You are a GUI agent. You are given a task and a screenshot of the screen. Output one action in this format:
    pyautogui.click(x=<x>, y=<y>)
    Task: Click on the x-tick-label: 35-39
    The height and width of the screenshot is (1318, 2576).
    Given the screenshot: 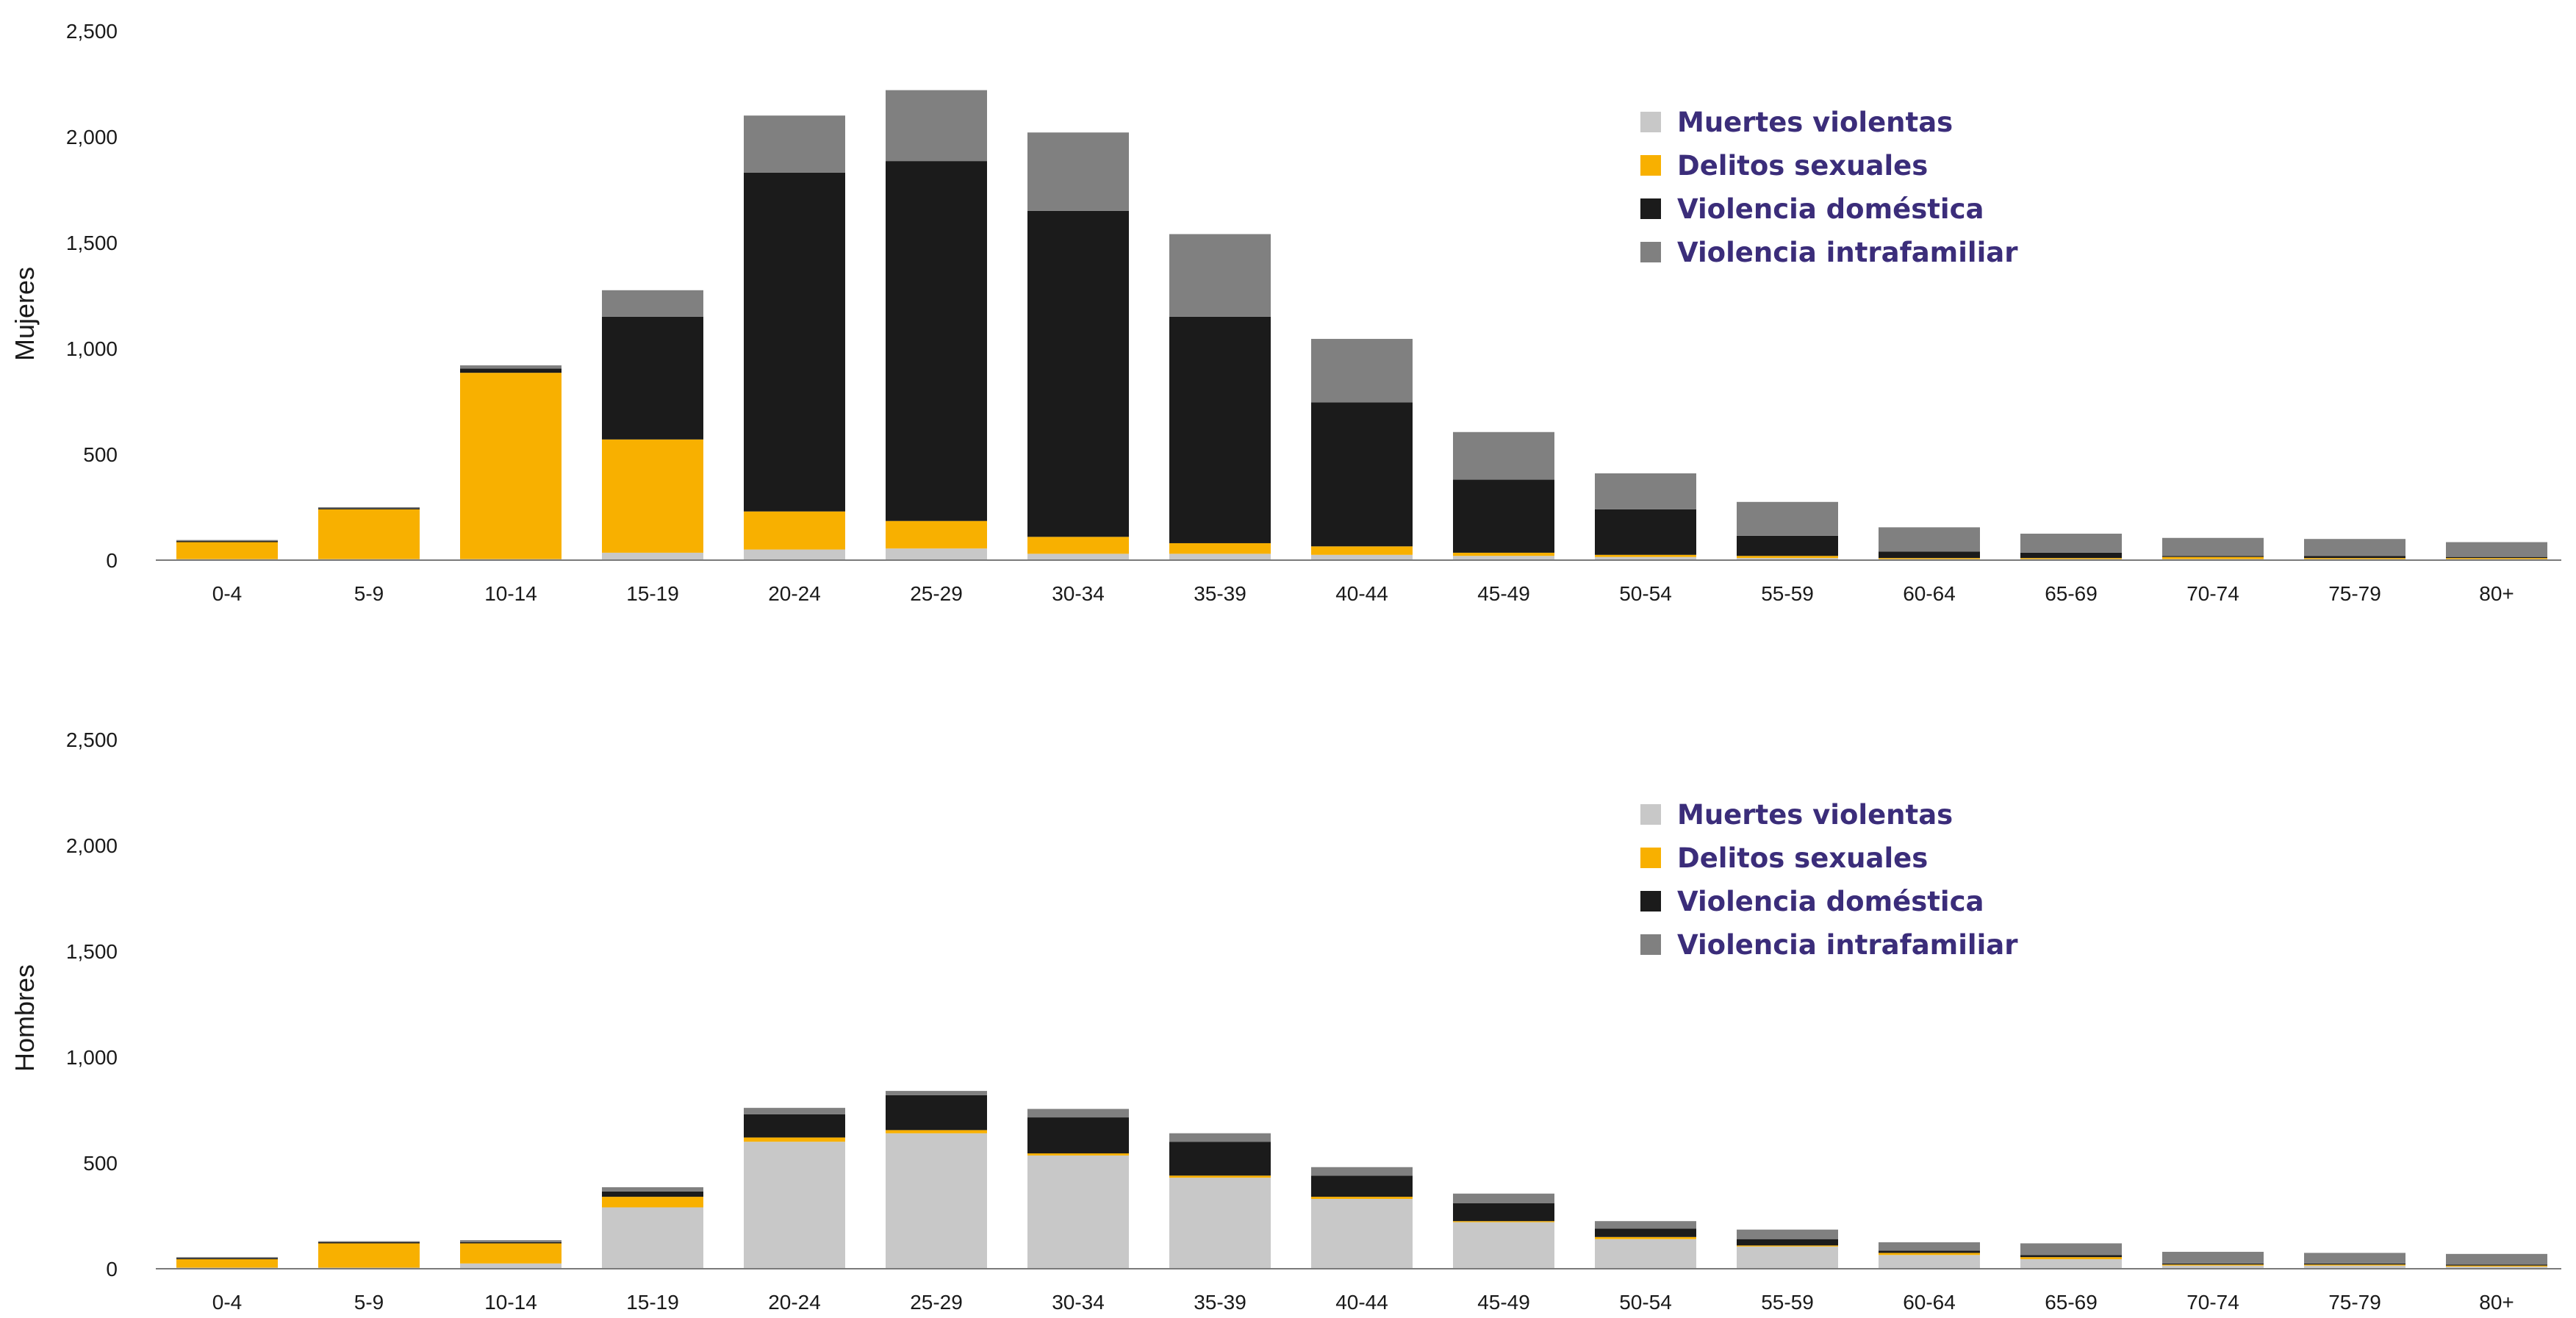 What is the action you would take?
    pyautogui.click(x=1220, y=593)
    